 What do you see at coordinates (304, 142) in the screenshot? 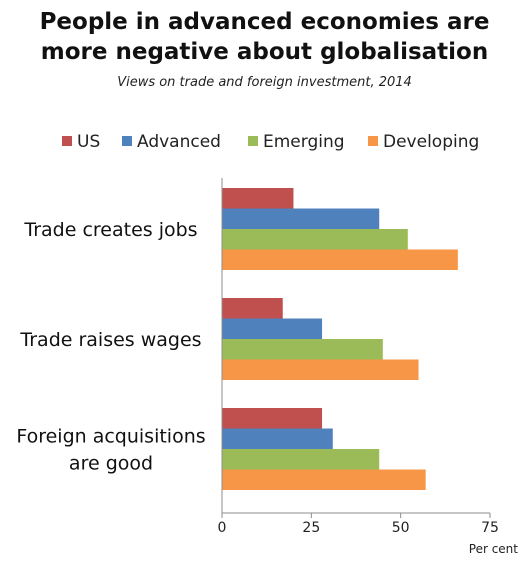
I see `legend-label-emerging: Emerging` at bounding box center [304, 142].